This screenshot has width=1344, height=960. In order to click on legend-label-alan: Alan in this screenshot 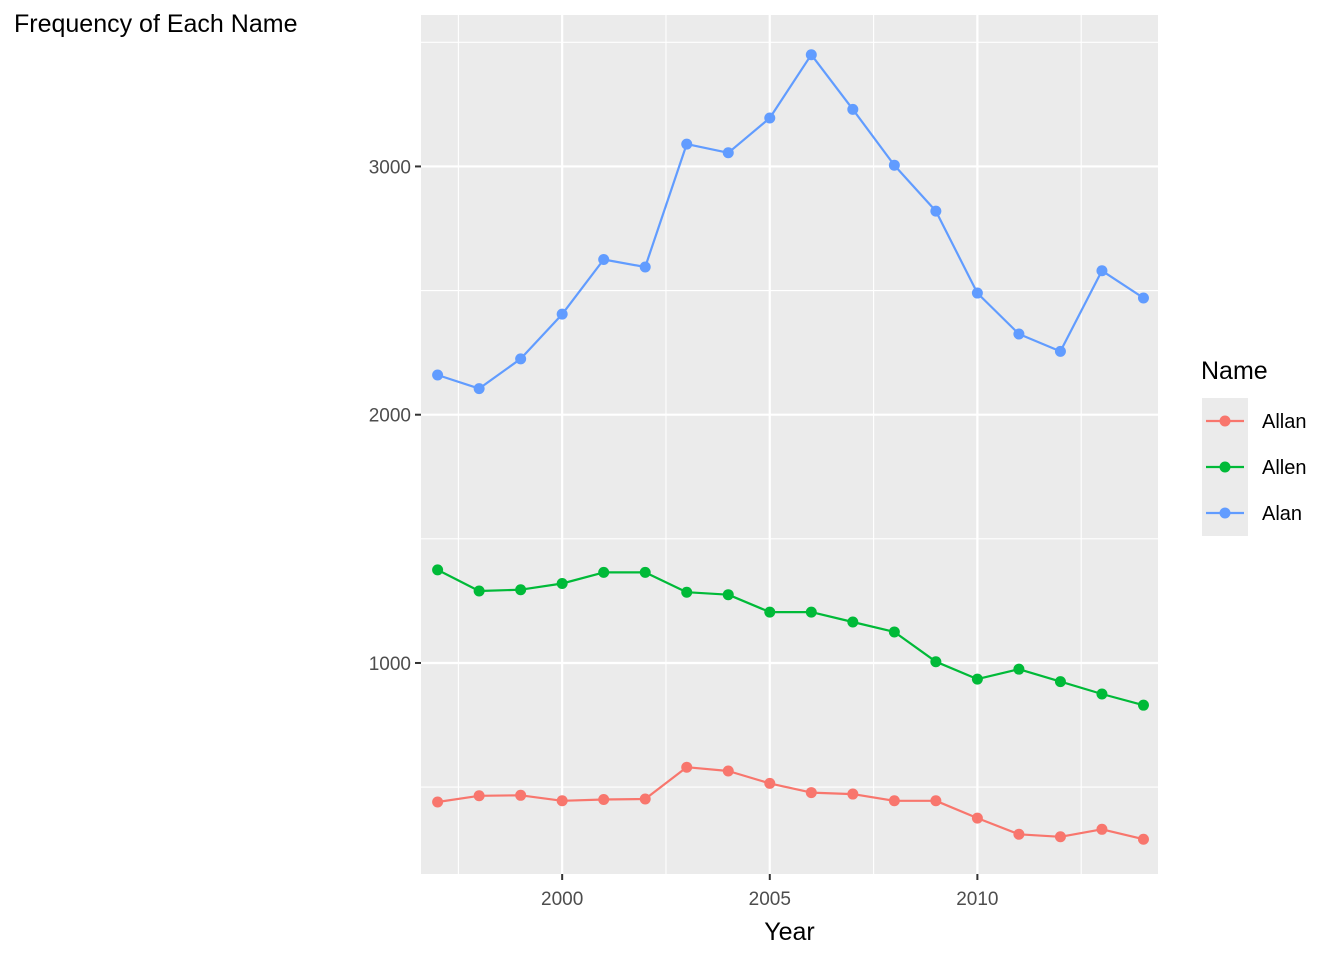, I will do `click(1282, 514)`.